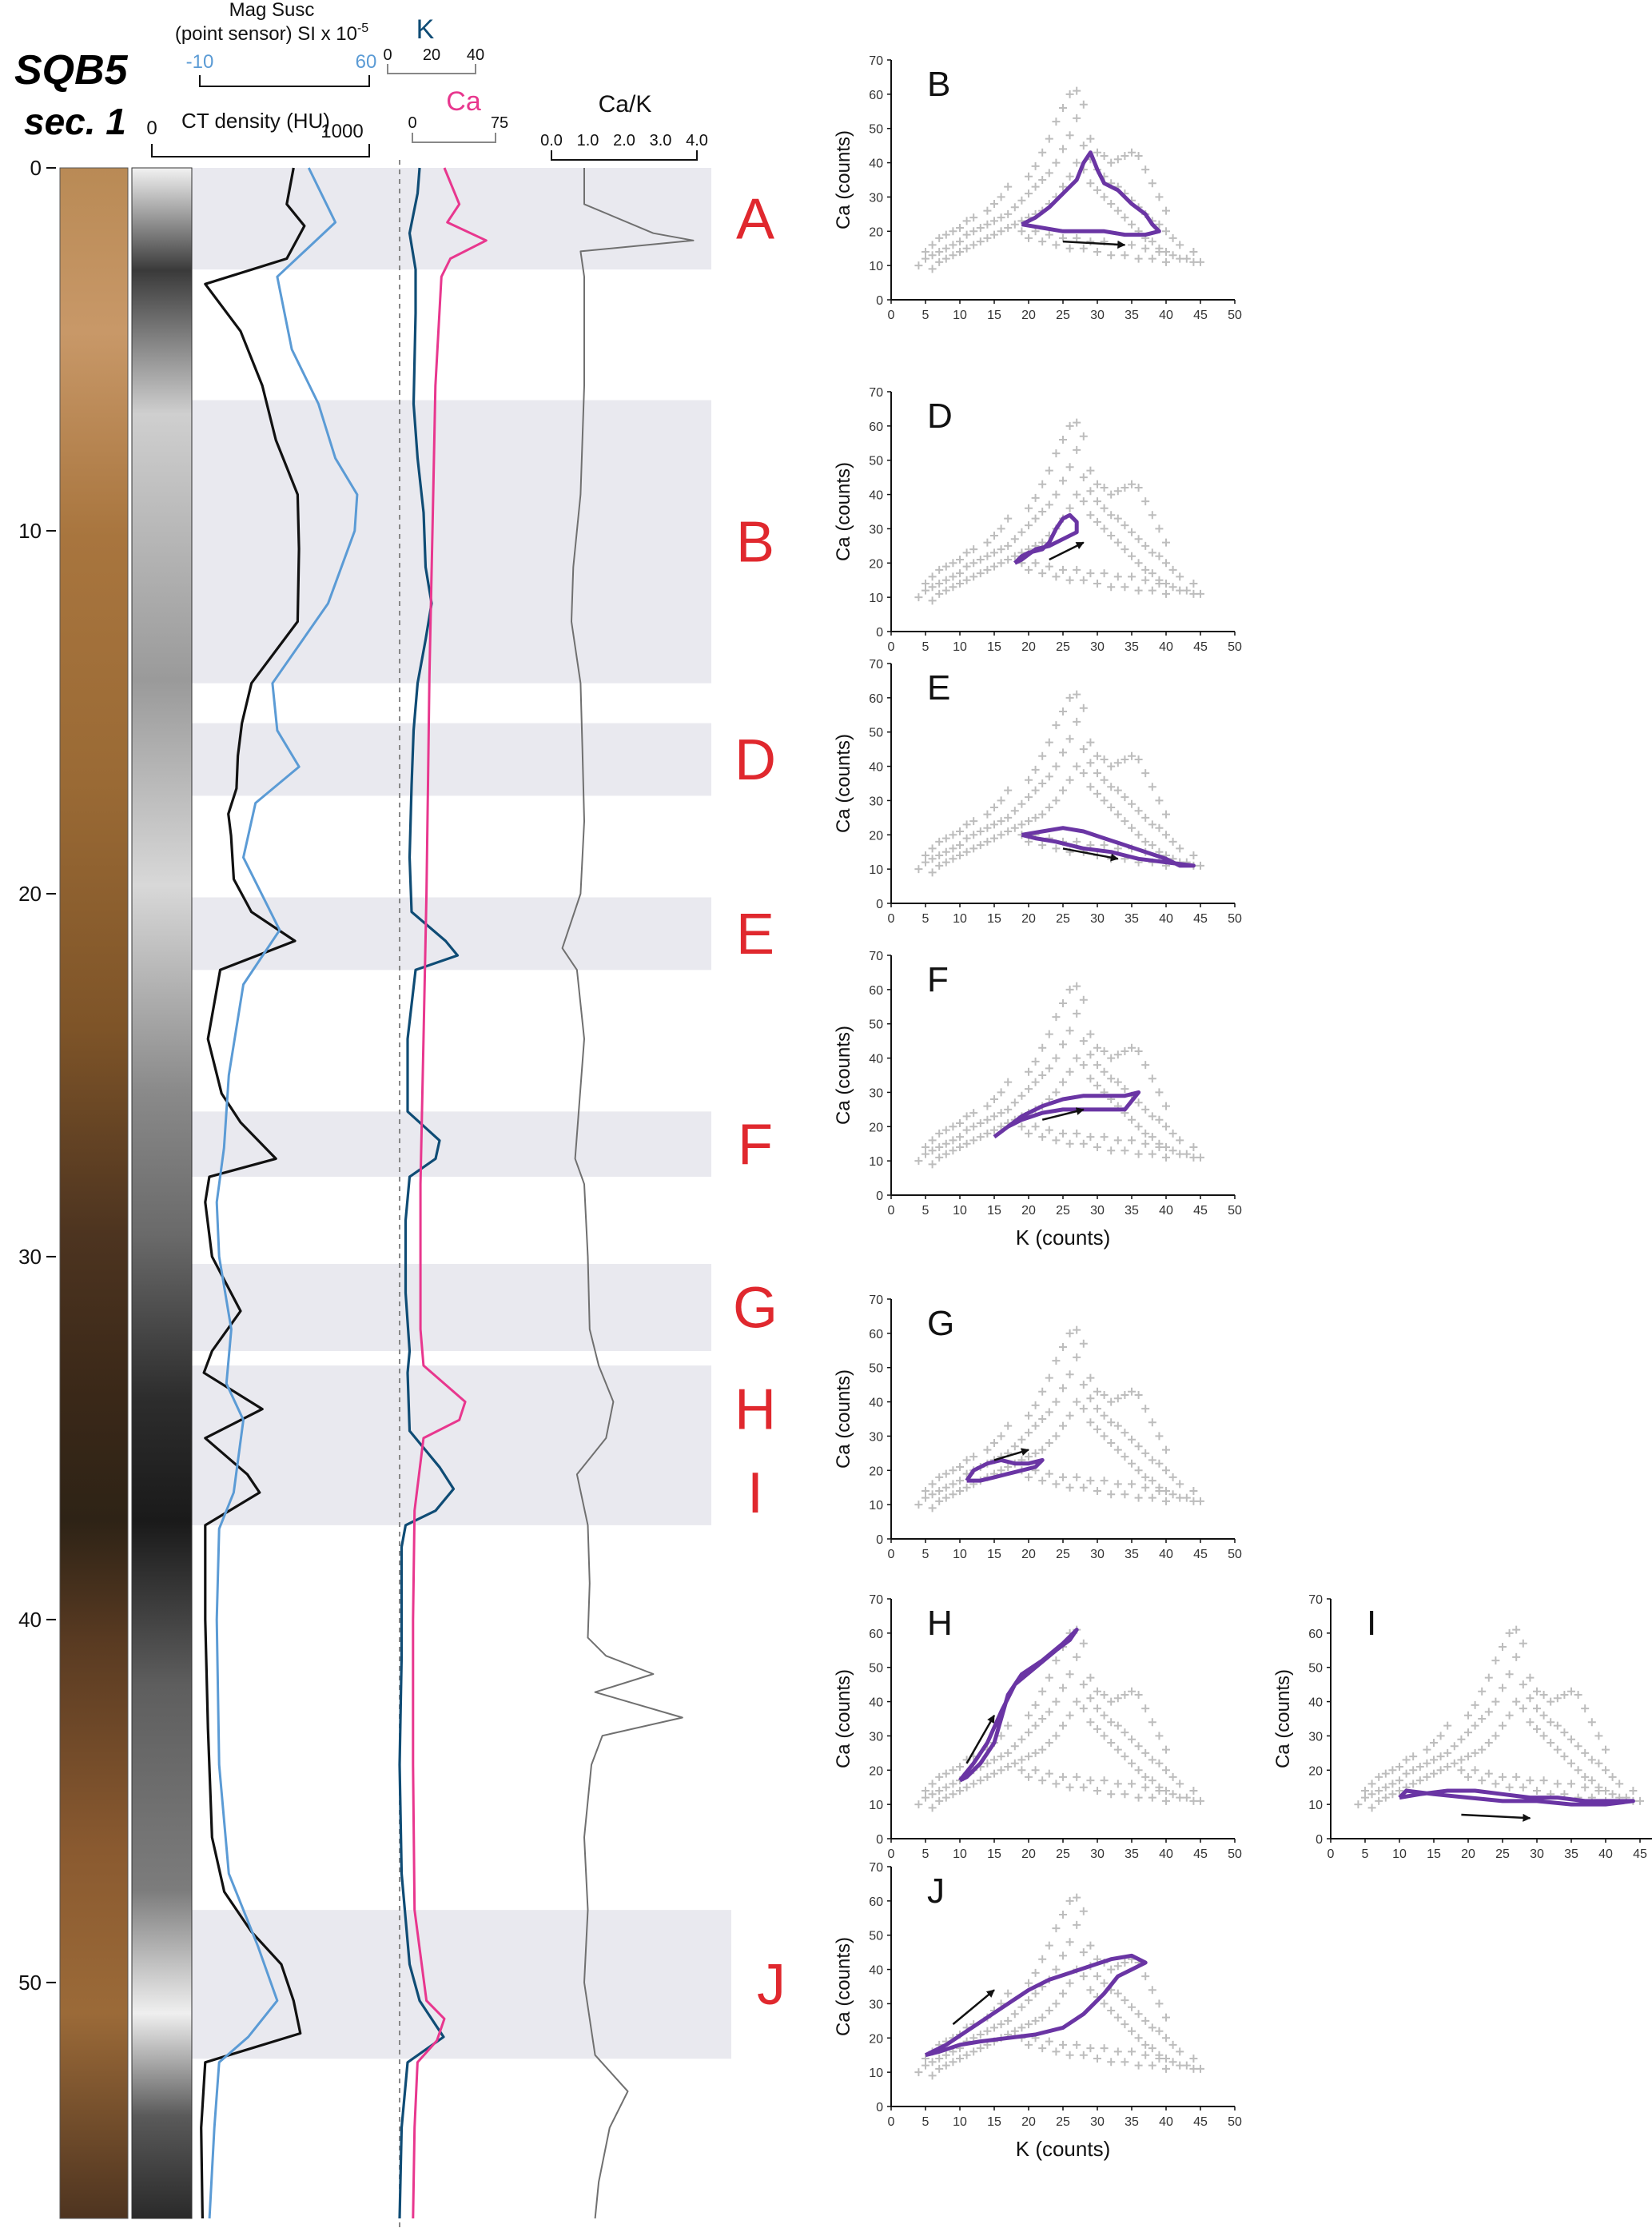  I want to click on x-tick-label: 25, so click(1063, 1854).